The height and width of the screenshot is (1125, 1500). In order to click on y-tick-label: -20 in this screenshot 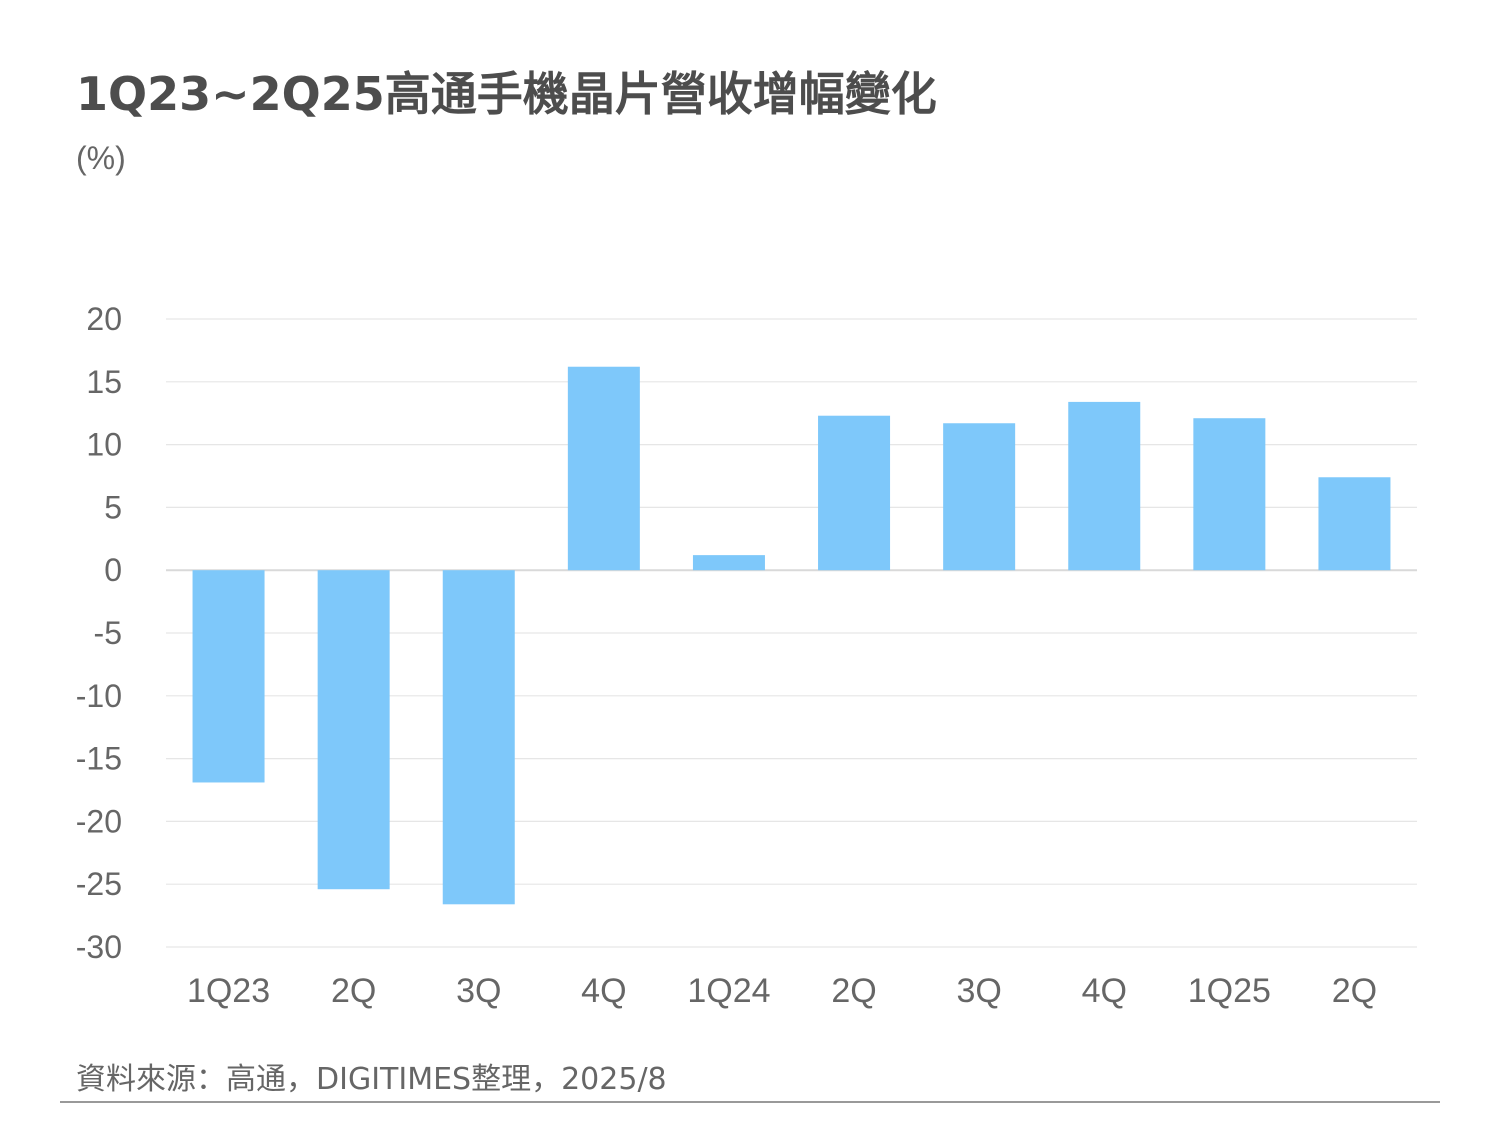, I will do `click(99, 821)`.